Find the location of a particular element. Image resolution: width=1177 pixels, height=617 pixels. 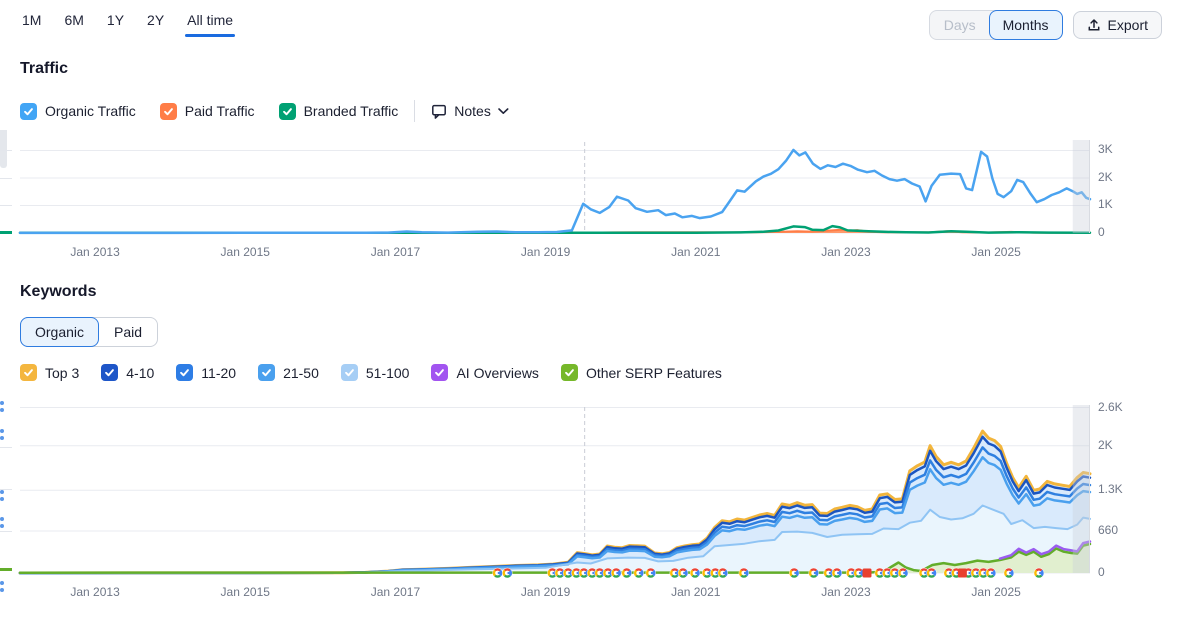

granularity-toggle: Days Months is located at coordinates (995, 25).